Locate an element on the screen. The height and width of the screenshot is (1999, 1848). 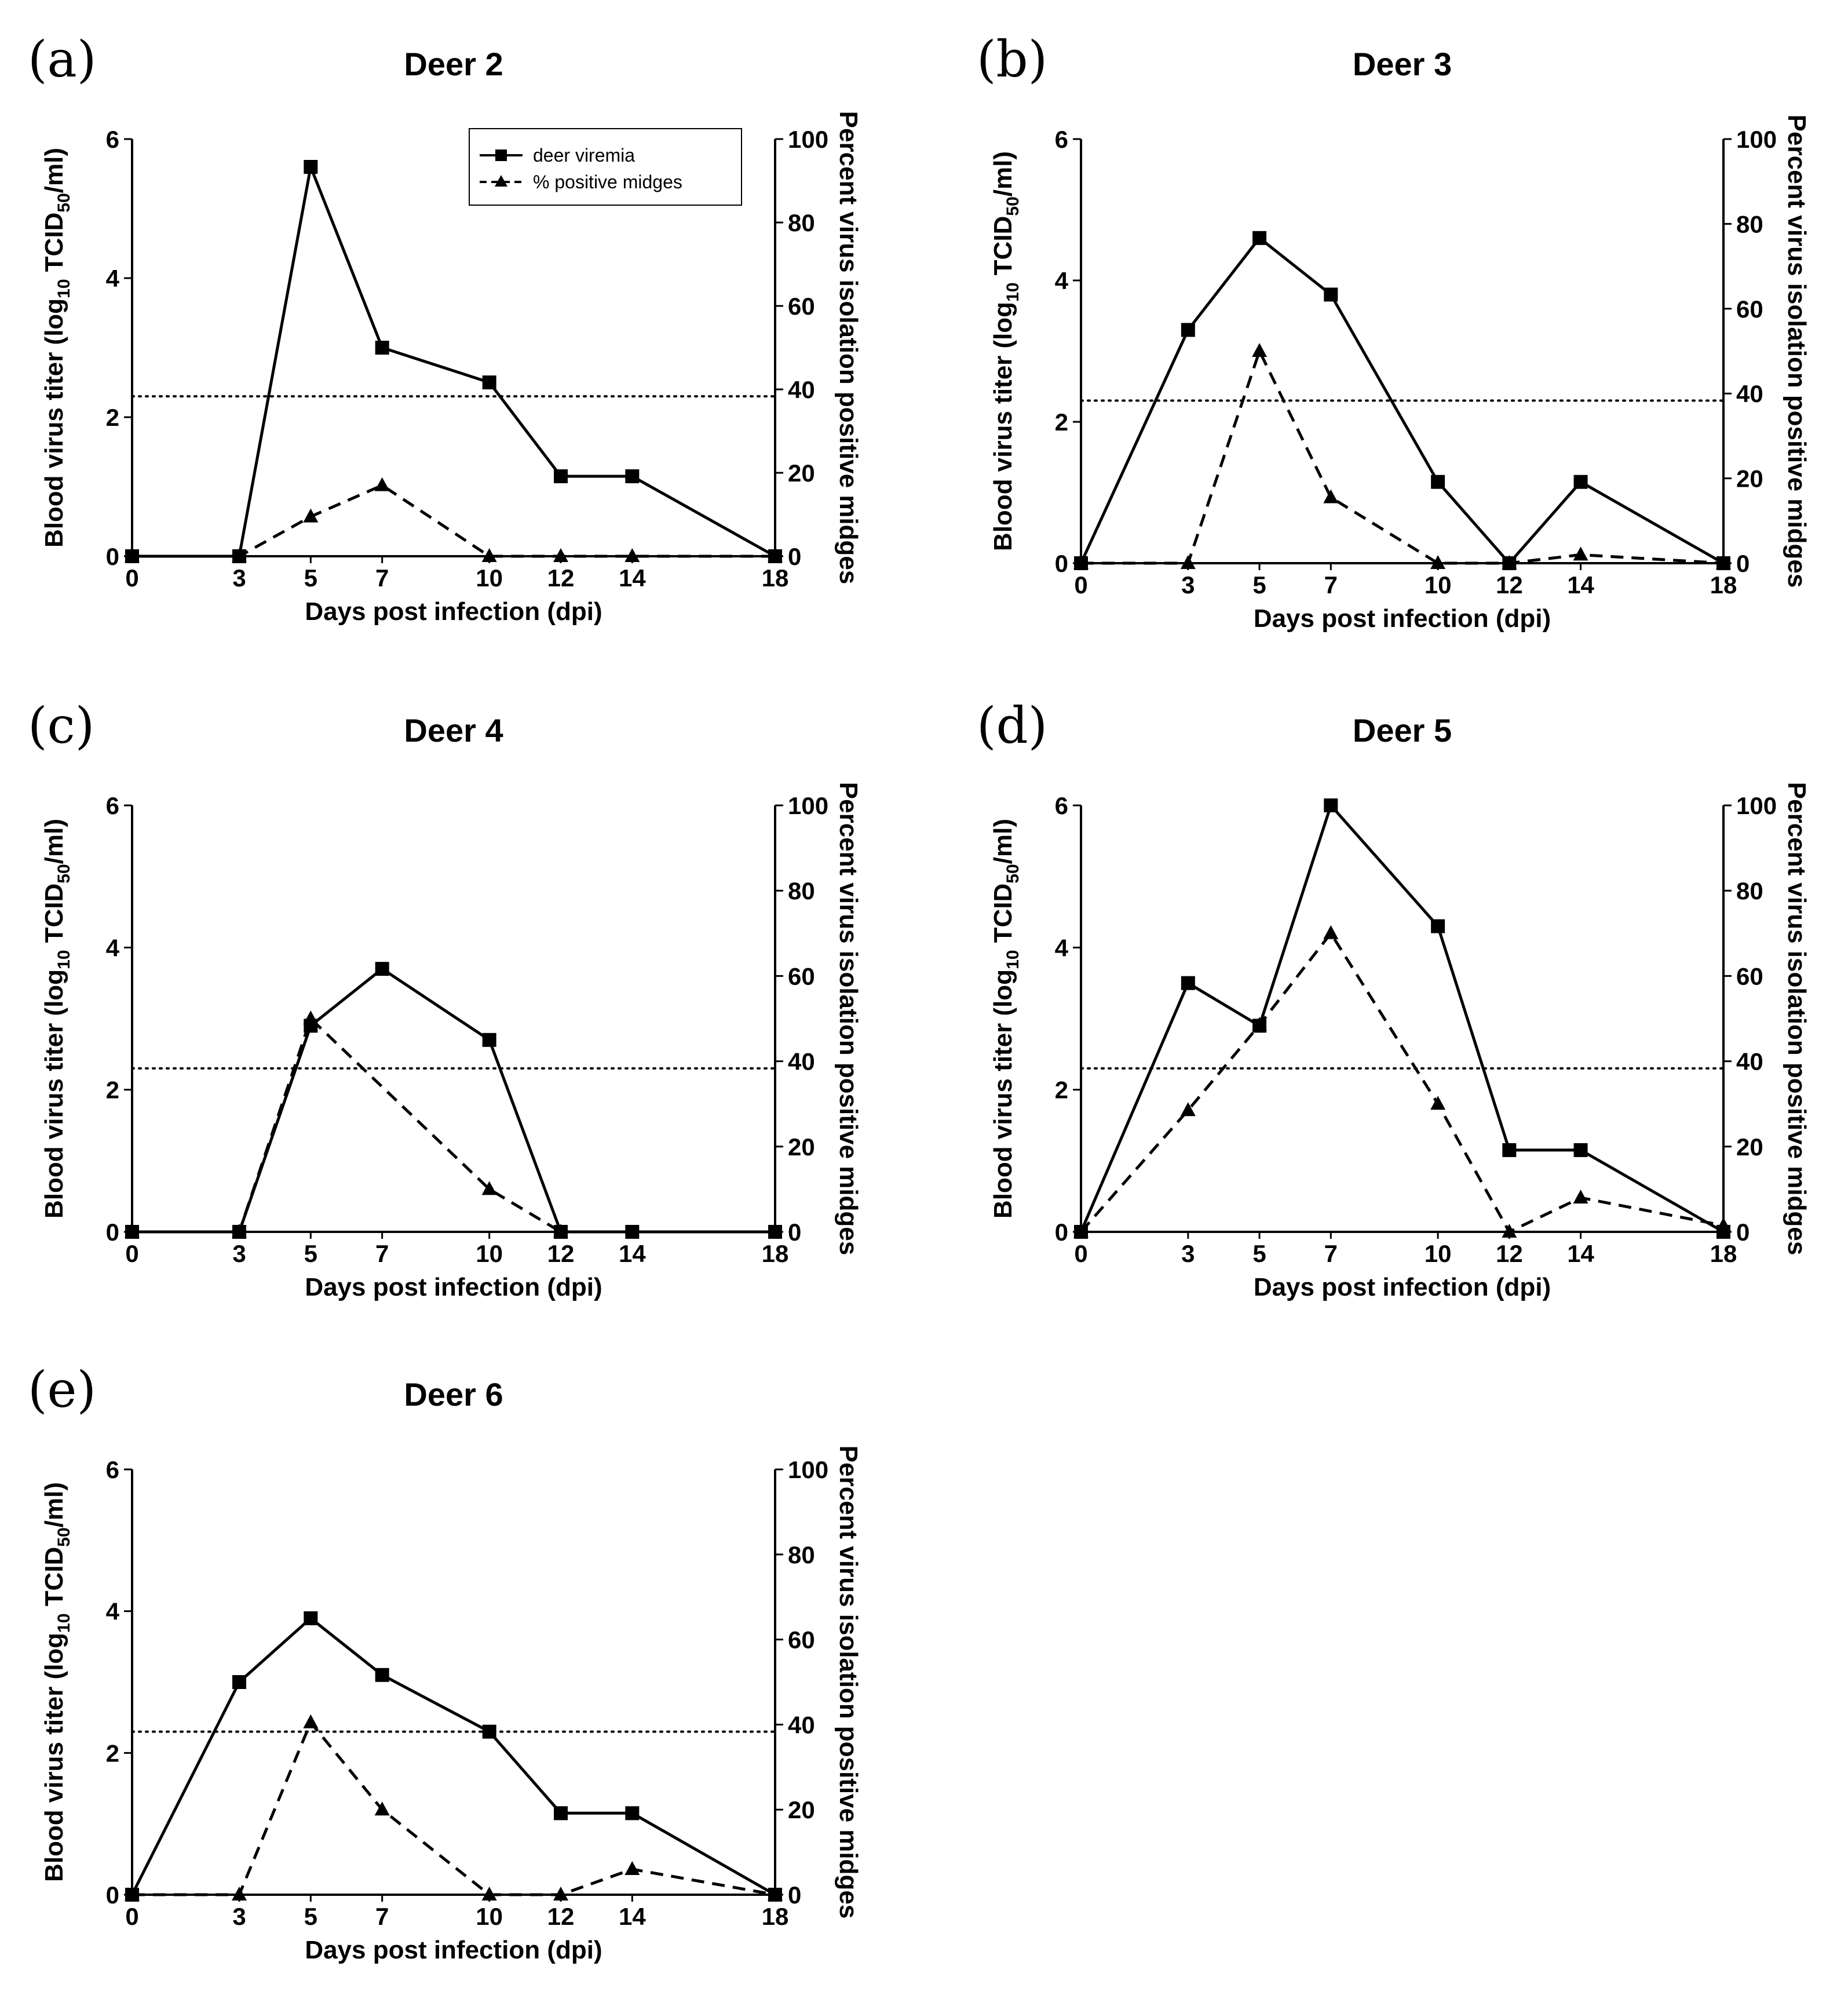
legend-marker-midges is located at coordinates (501, 181).